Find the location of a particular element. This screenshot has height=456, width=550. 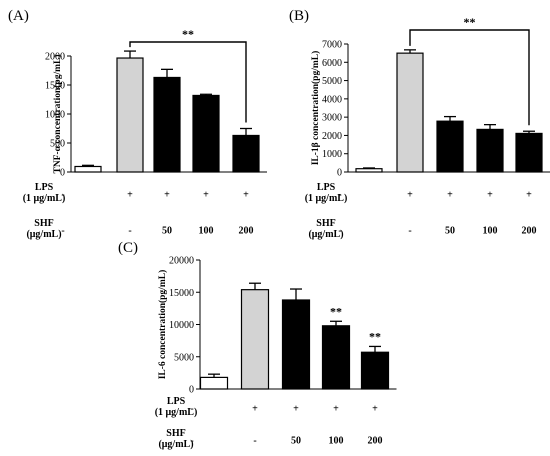

y-tick-label: 20000 is located at coordinates (181, 261).